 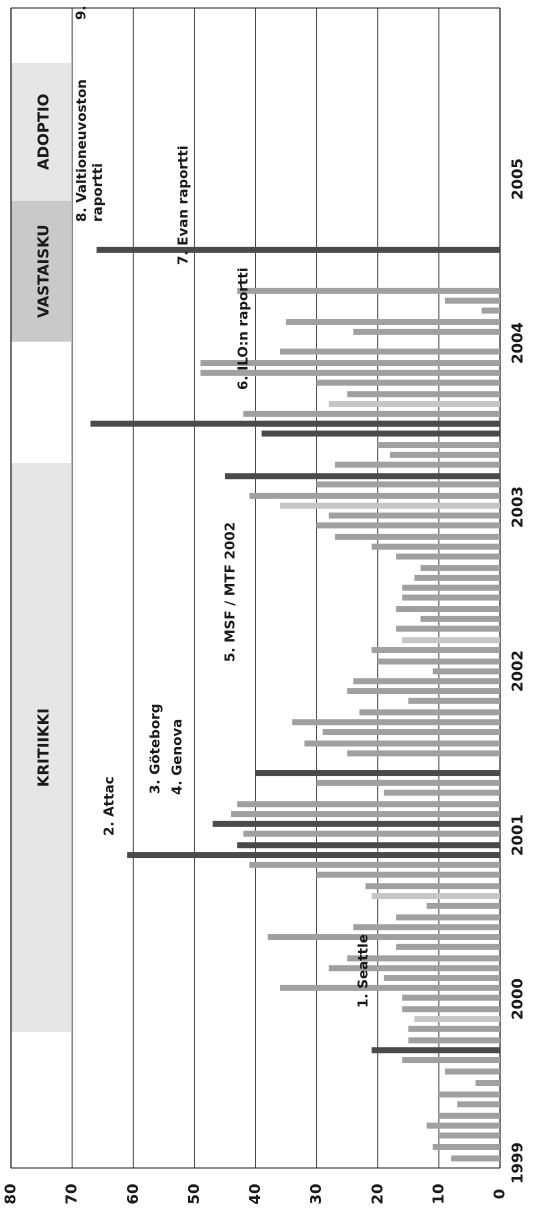 What do you see at coordinates (255, 1194) in the screenshot?
I see `y-tick-label: 40` at bounding box center [255, 1194].